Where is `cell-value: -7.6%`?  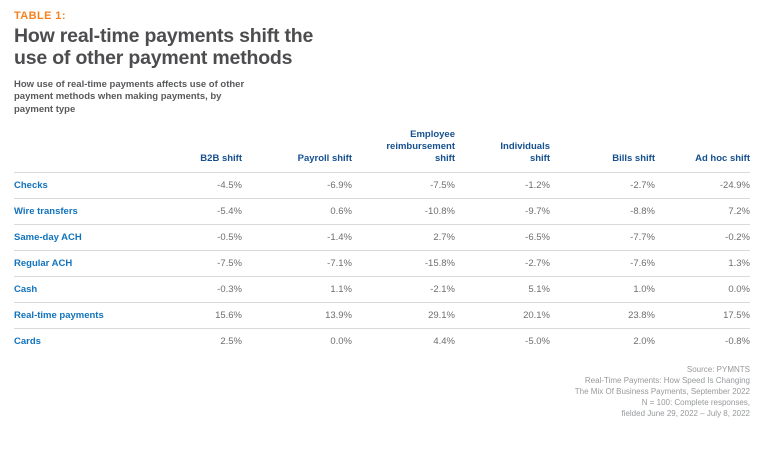
cell-value: -7.6% is located at coordinates (642, 263).